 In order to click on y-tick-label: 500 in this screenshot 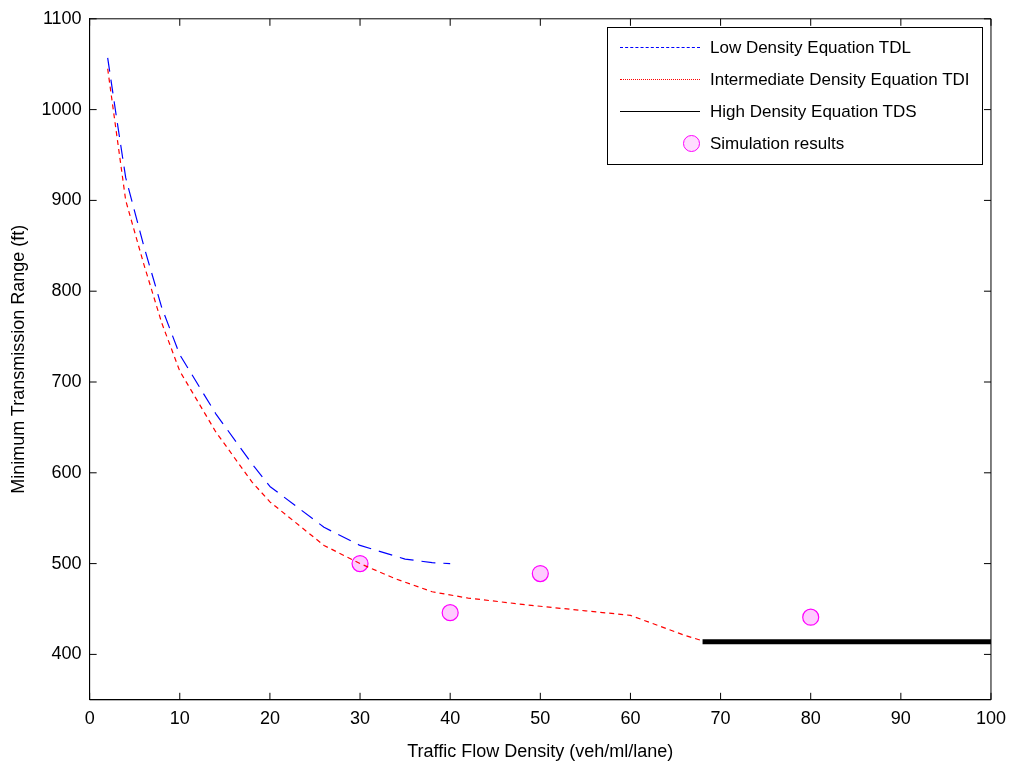, I will do `click(66, 562)`.